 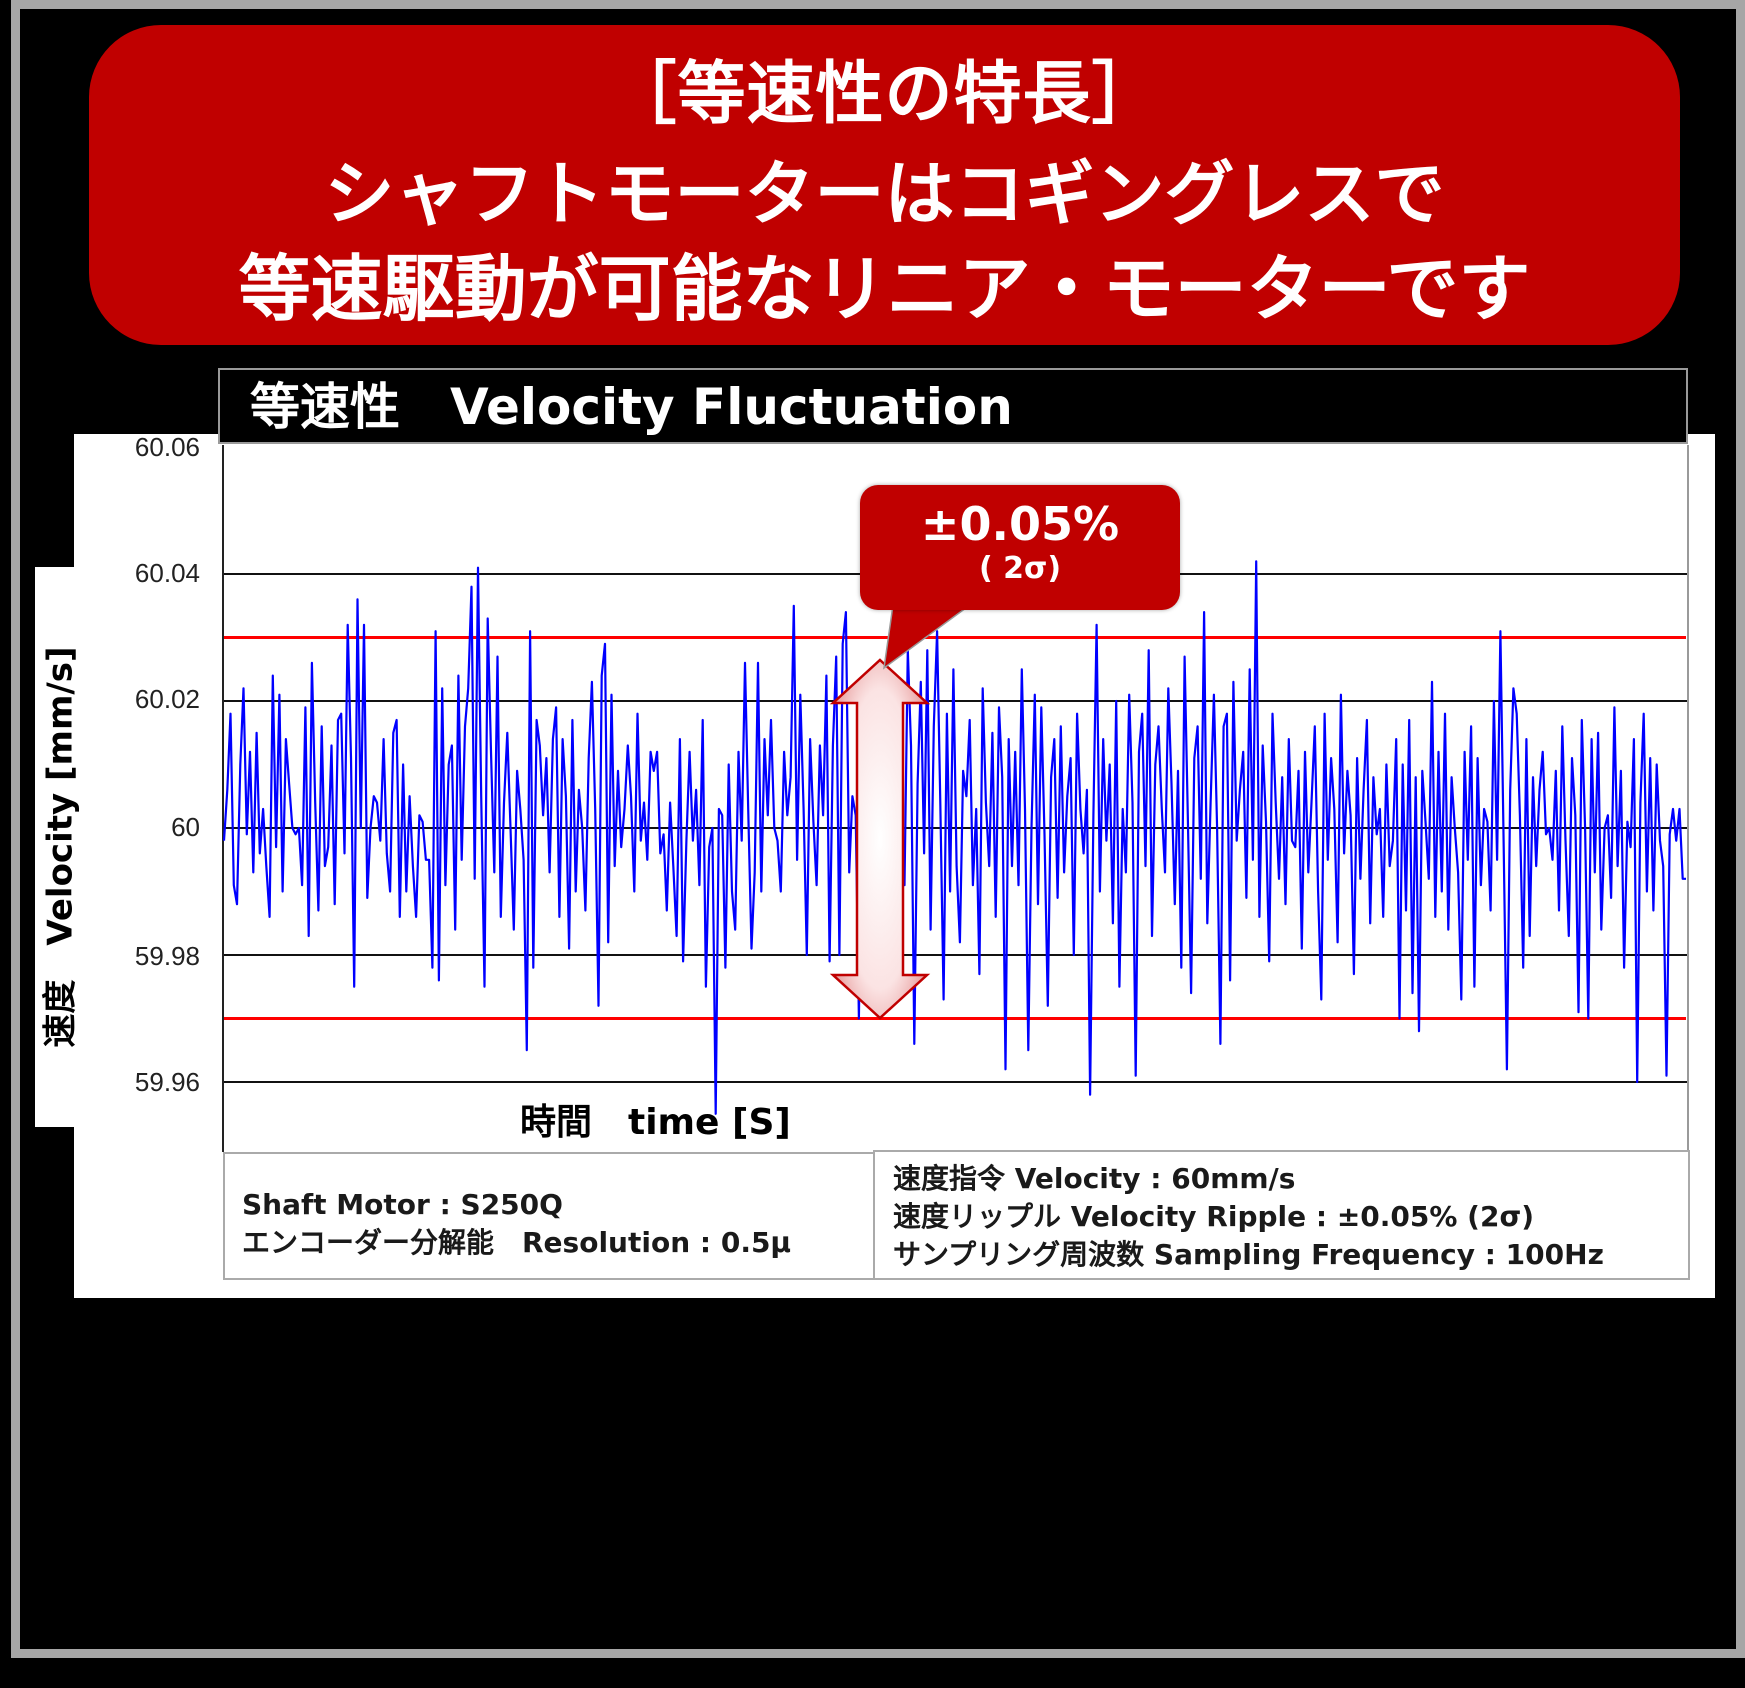 I want to click on ripple-callout: ±0.05% ( 2σ), so click(x=1020, y=547).